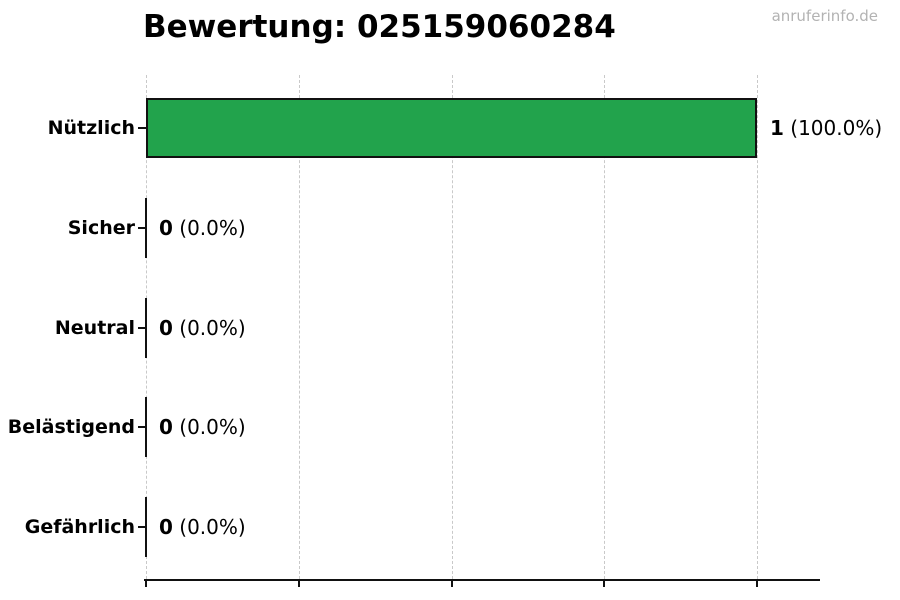  I want to click on chart-title: Bewertung: 025159060284, so click(379, 27).